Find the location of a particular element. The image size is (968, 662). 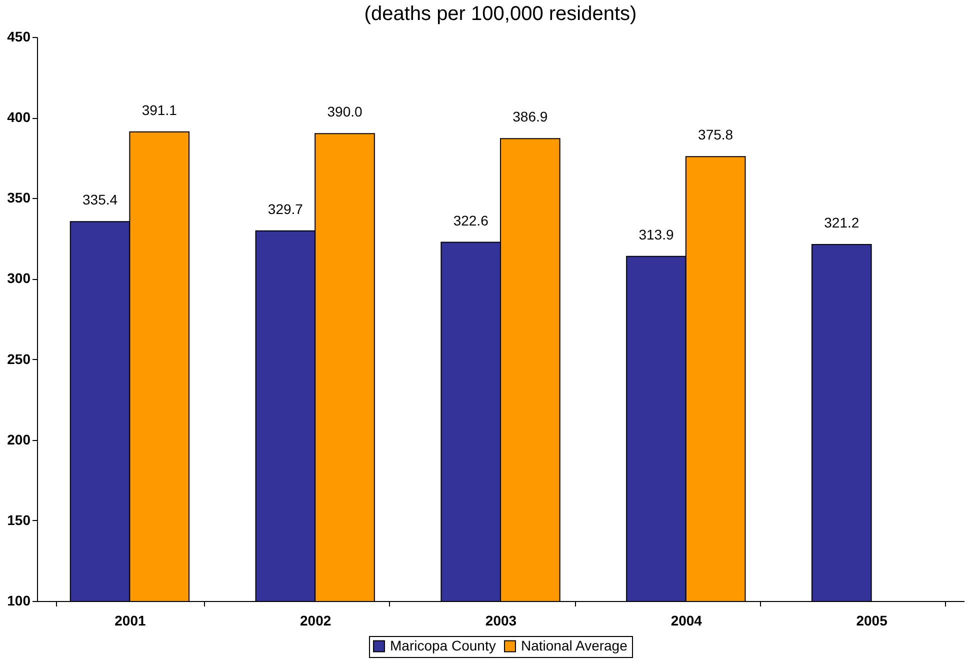

data-label: 386.9 is located at coordinates (530, 116).